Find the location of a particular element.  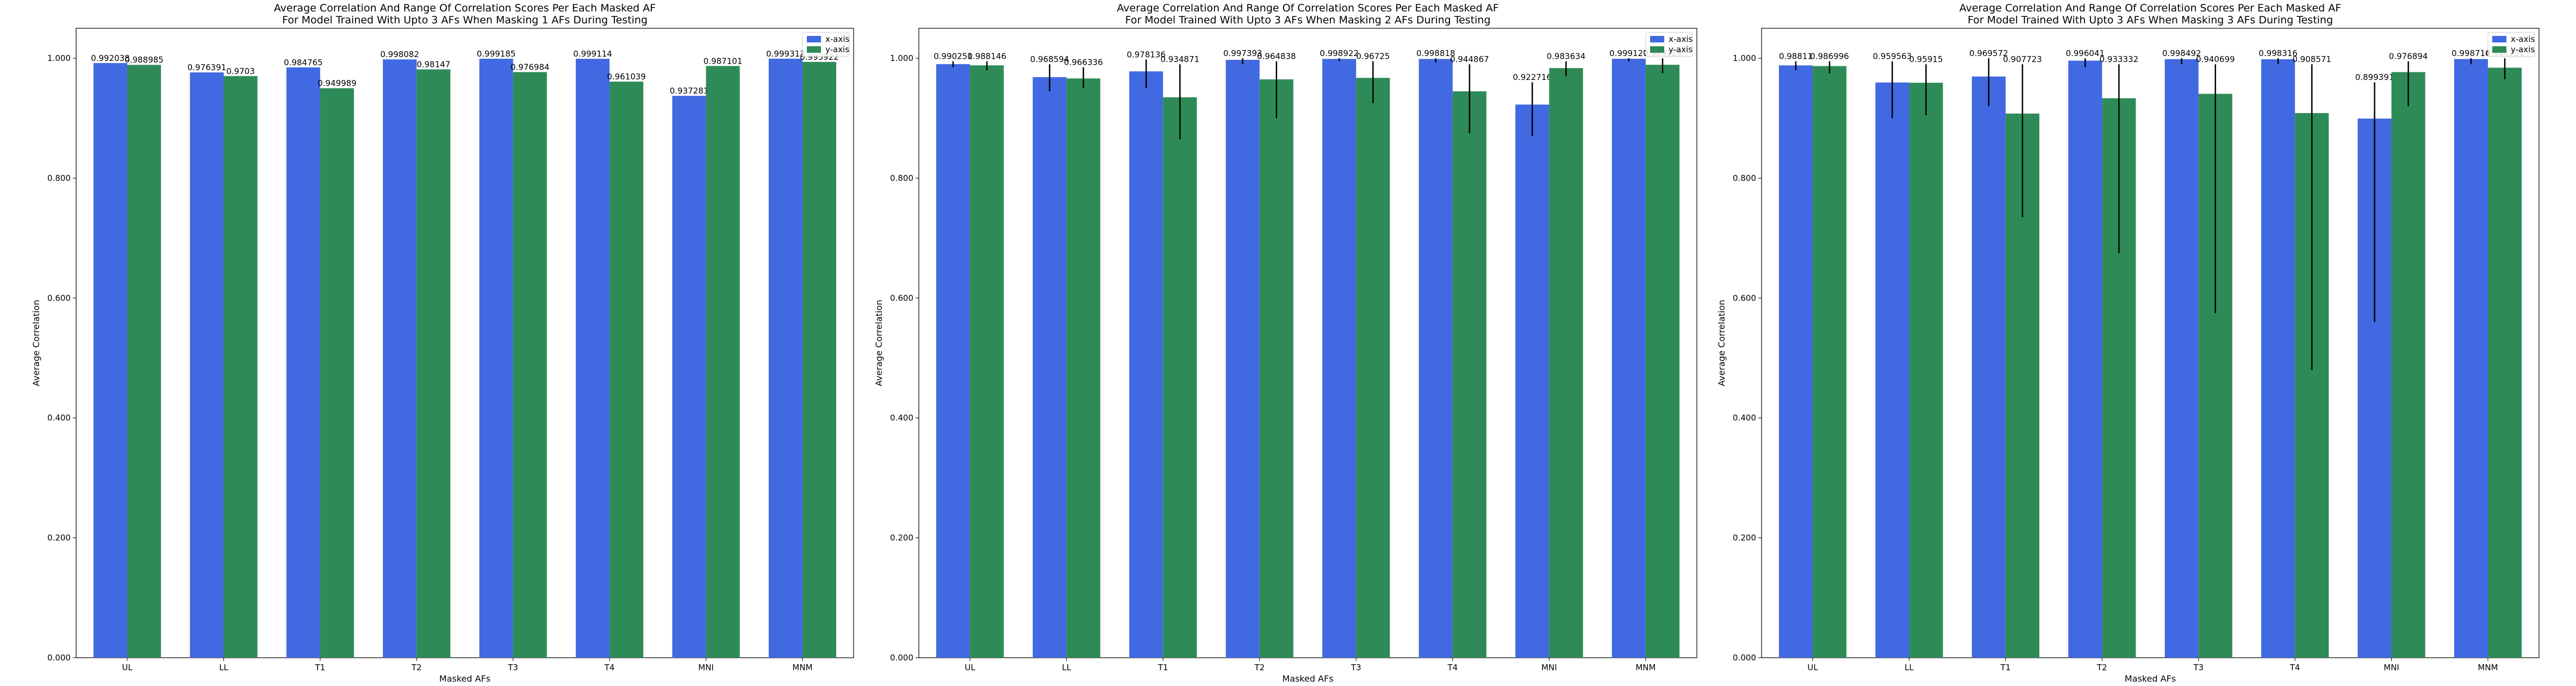

data-label: 0.976984 is located at coordinates (530, 67).